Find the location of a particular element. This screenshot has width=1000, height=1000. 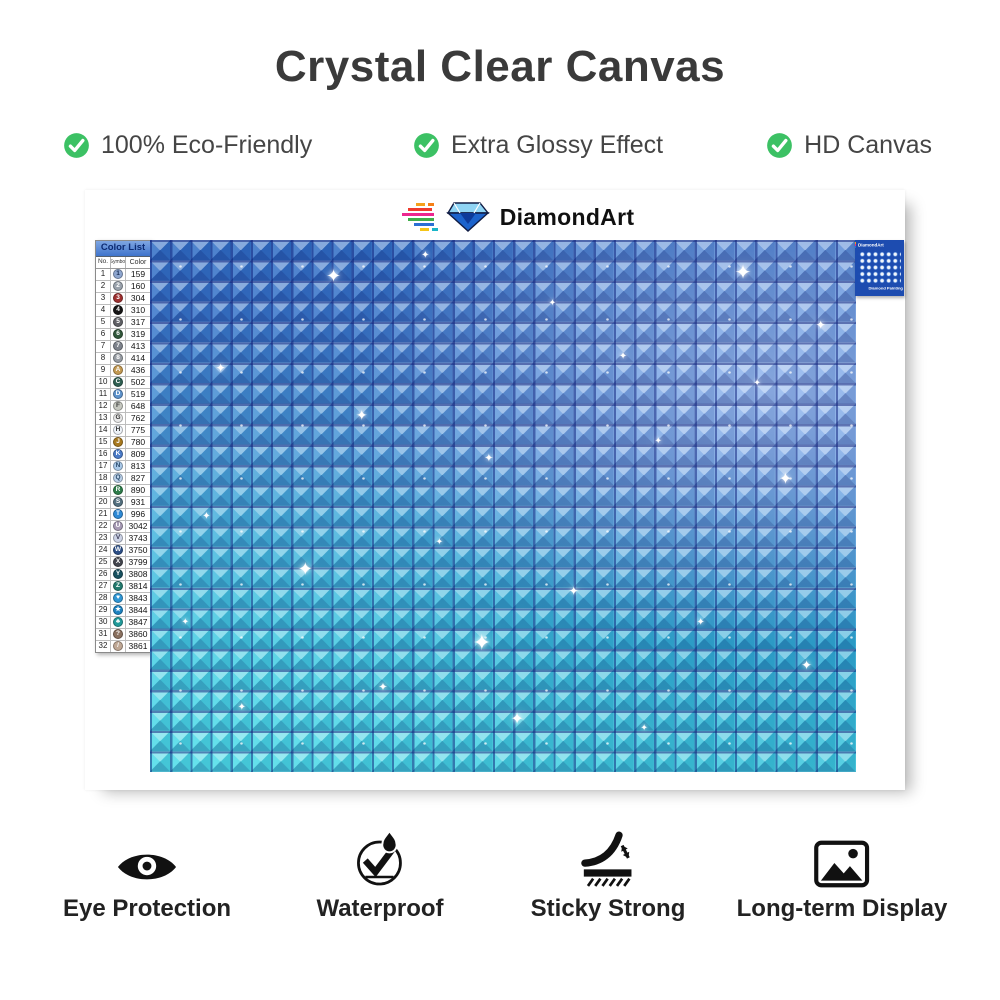

color-list-row: 2 2 160 is located at coordinates (123, 286).